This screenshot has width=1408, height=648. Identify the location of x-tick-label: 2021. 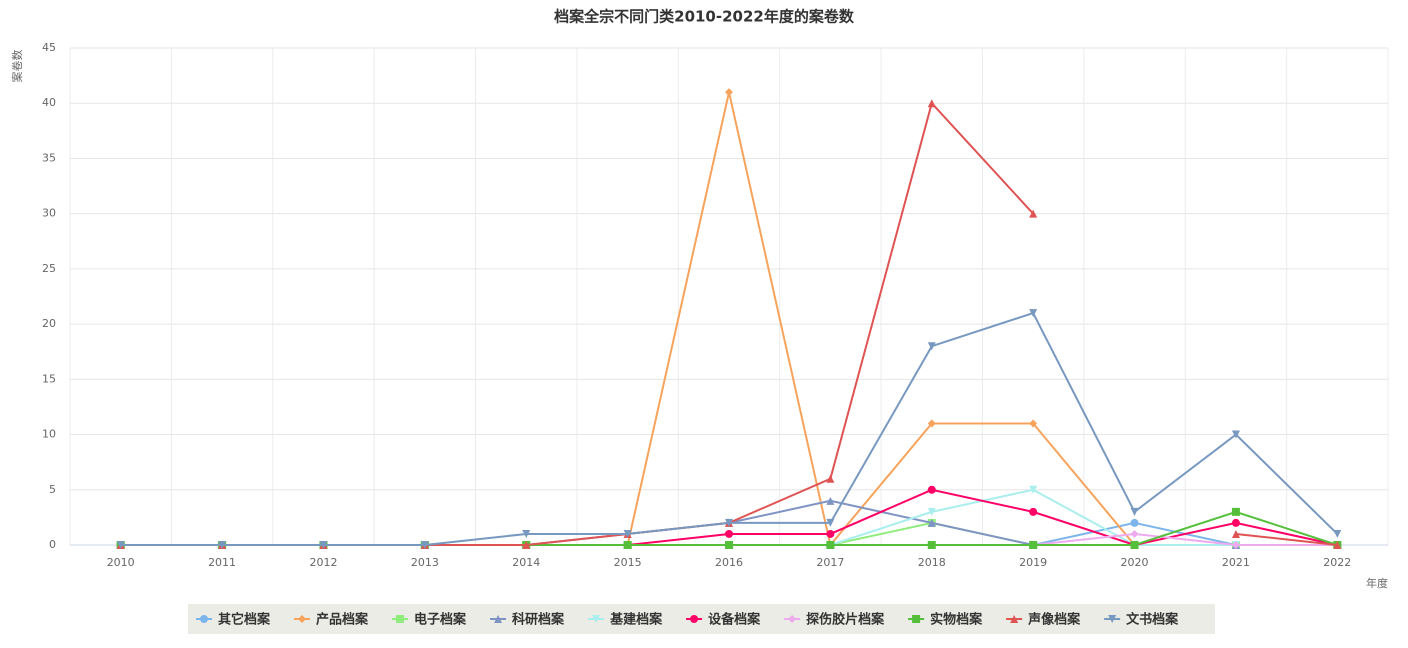
(1236, 562).